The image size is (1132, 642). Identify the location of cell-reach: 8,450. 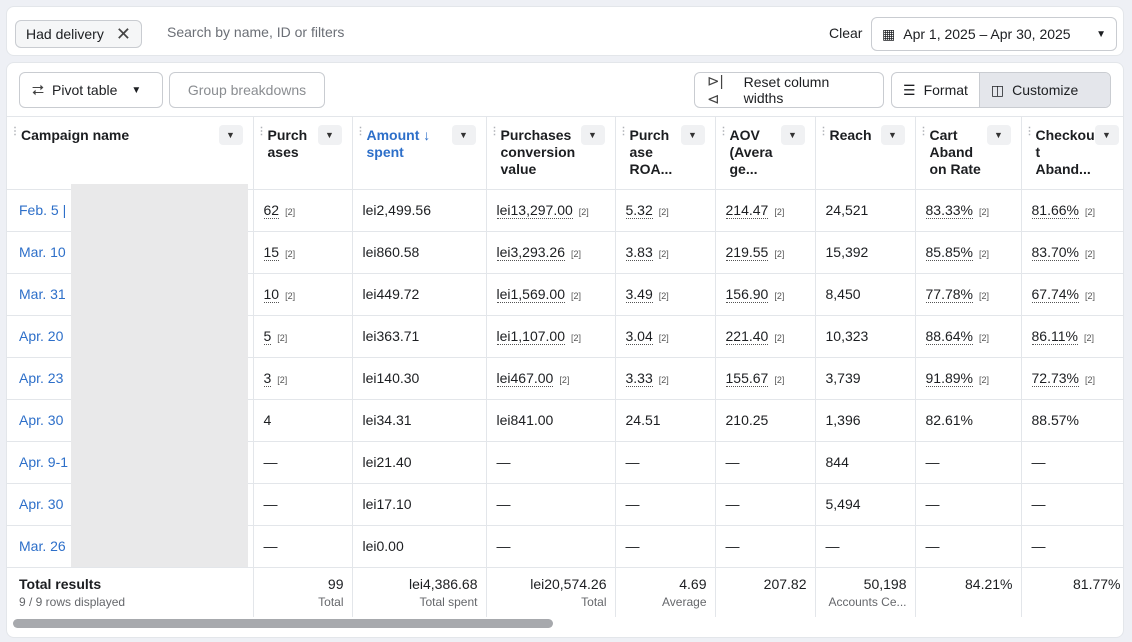
(865, 294).